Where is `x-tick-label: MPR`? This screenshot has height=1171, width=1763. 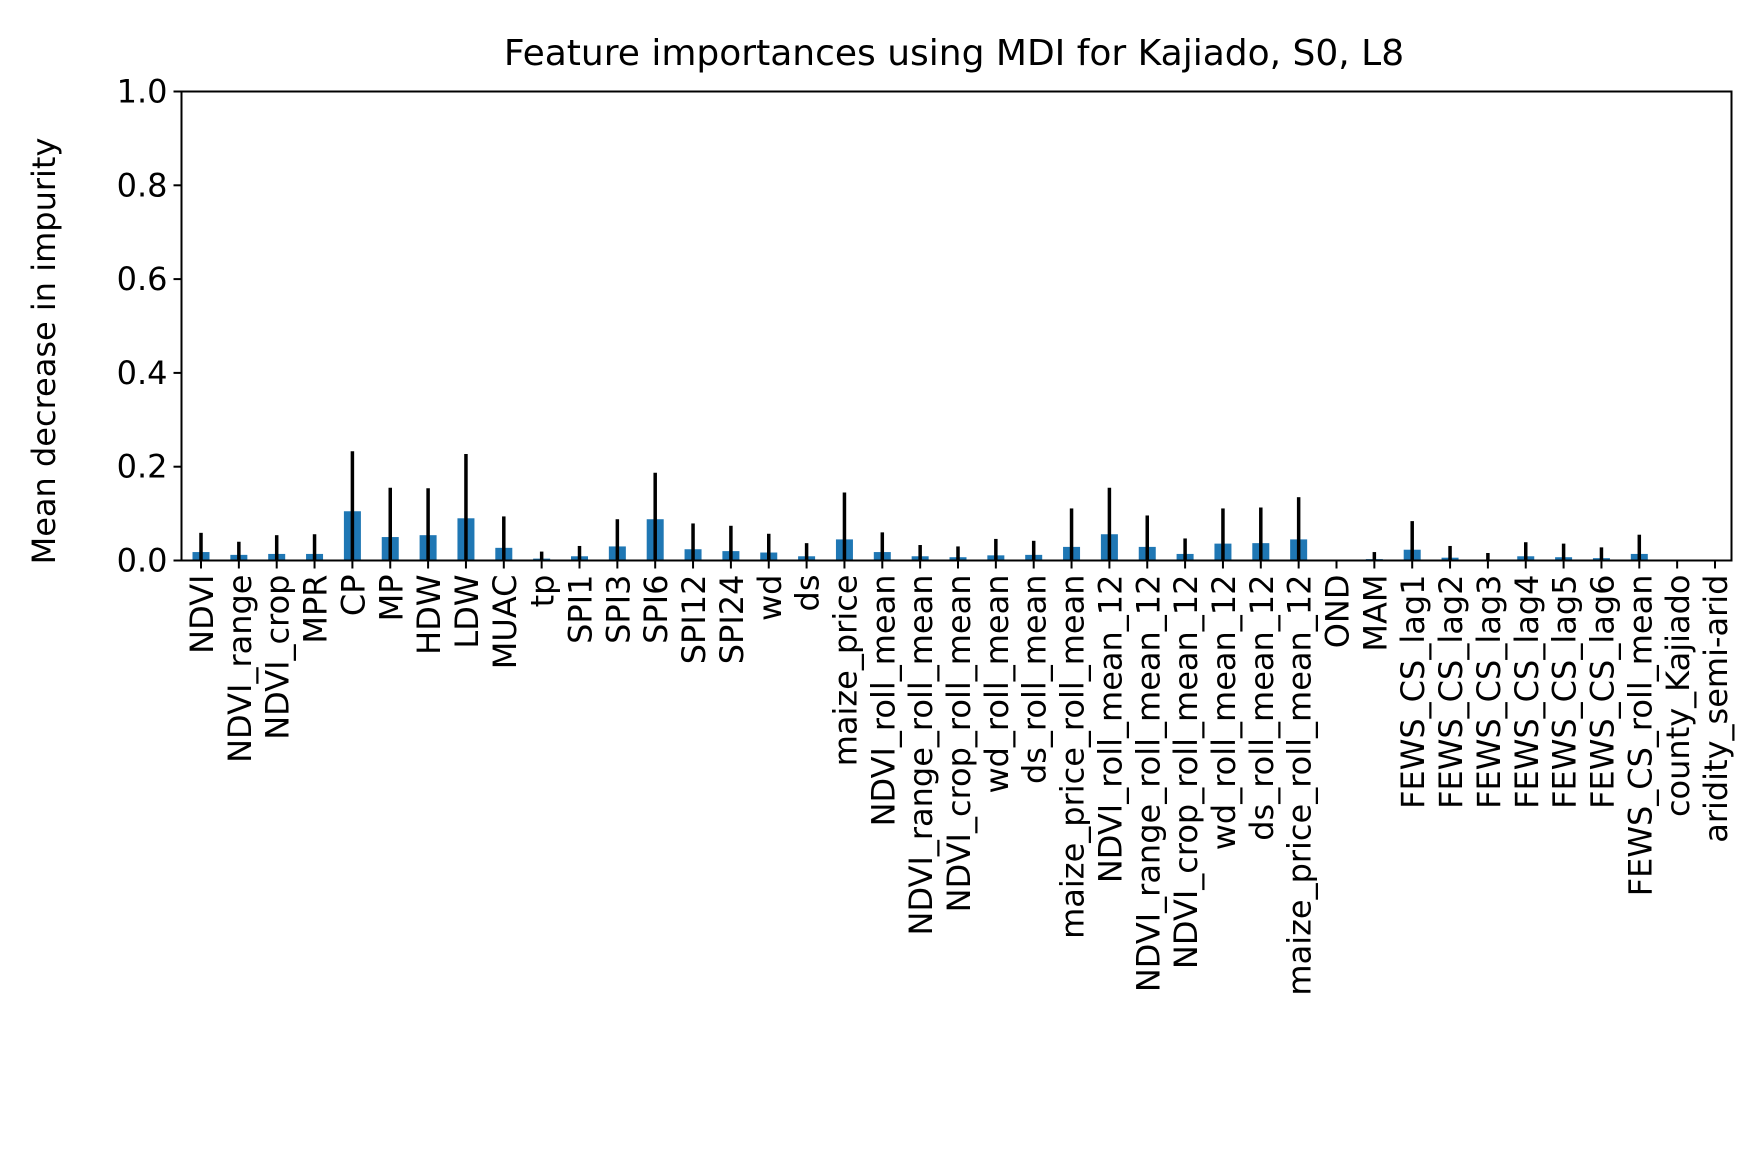
x-tick-label: MPR is located at coordinates (316, 609).